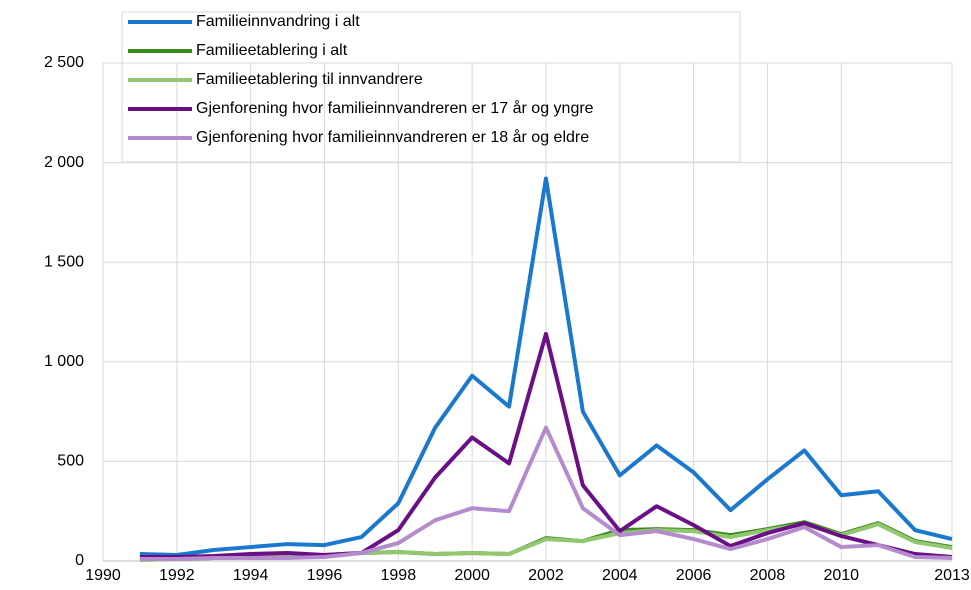 Image resolution: width=971 pixels, height=590 pixels. What do you see at coordinates (620, 575) in the screenshot?
I see `x-tick-label: 2004` at bounding box center [620, 575].